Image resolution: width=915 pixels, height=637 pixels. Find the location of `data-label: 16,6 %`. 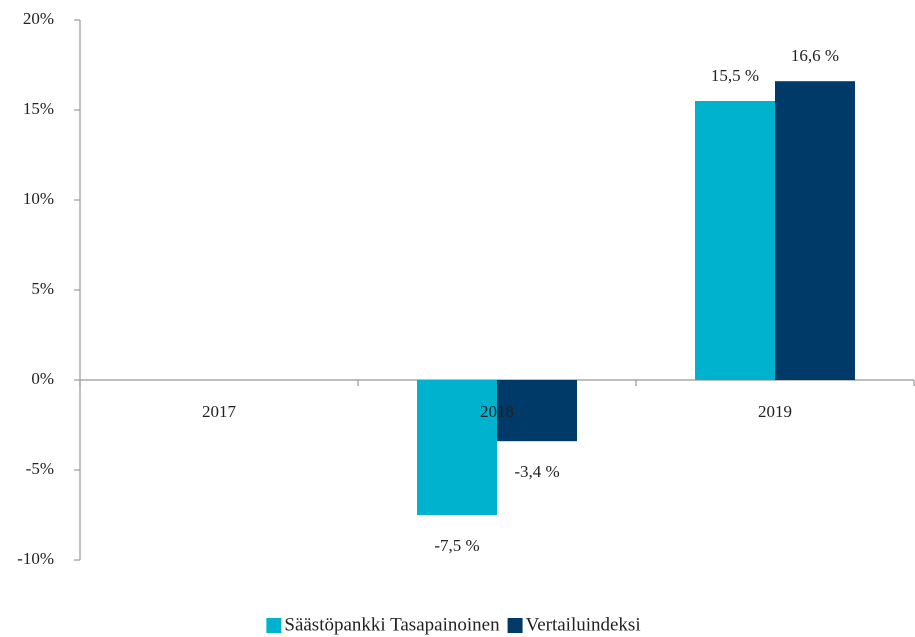

data-label: 16,6 % is located at coordinates (815, 55).